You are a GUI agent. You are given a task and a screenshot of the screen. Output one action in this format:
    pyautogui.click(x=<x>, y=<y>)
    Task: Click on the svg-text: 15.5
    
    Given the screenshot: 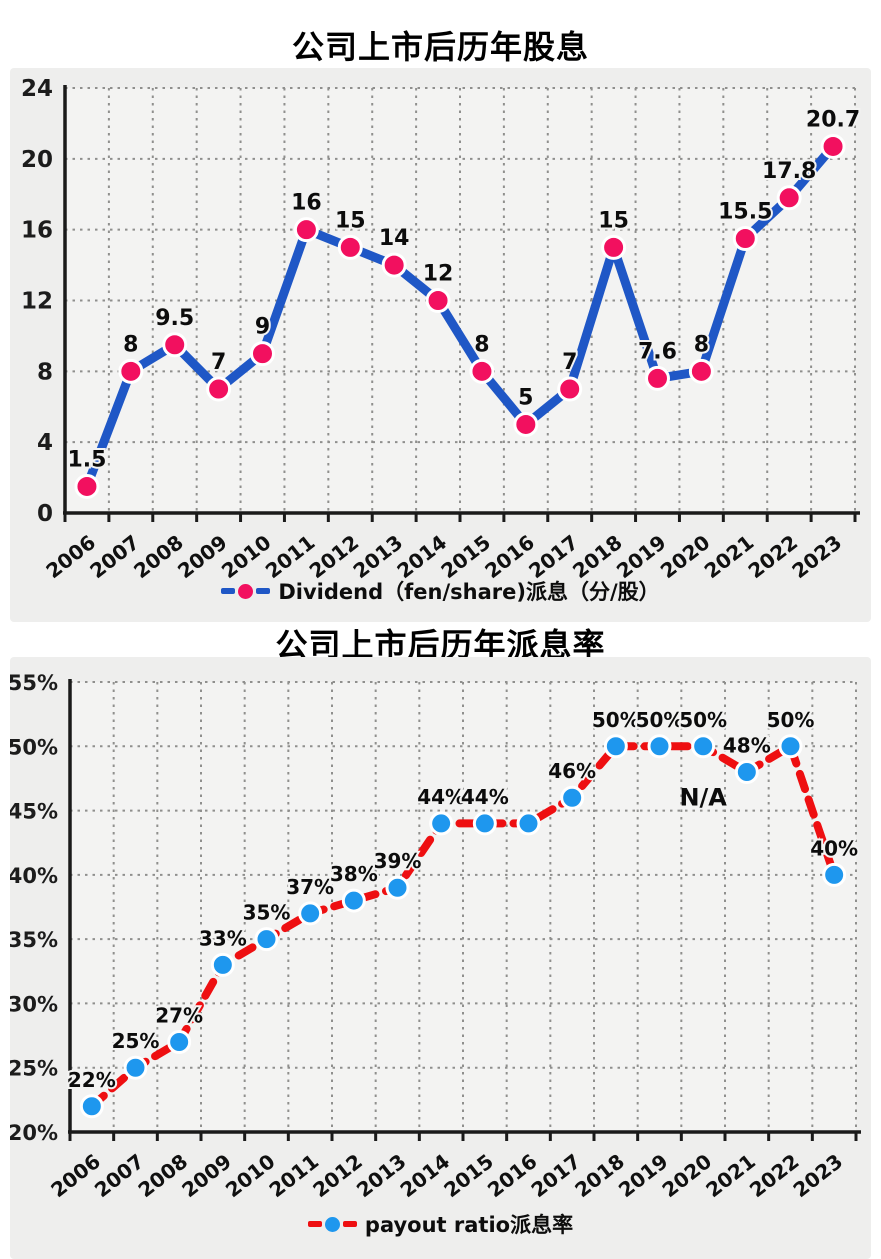 What is the action you would take?
    pyautogui.click(x=745, y=212)
    